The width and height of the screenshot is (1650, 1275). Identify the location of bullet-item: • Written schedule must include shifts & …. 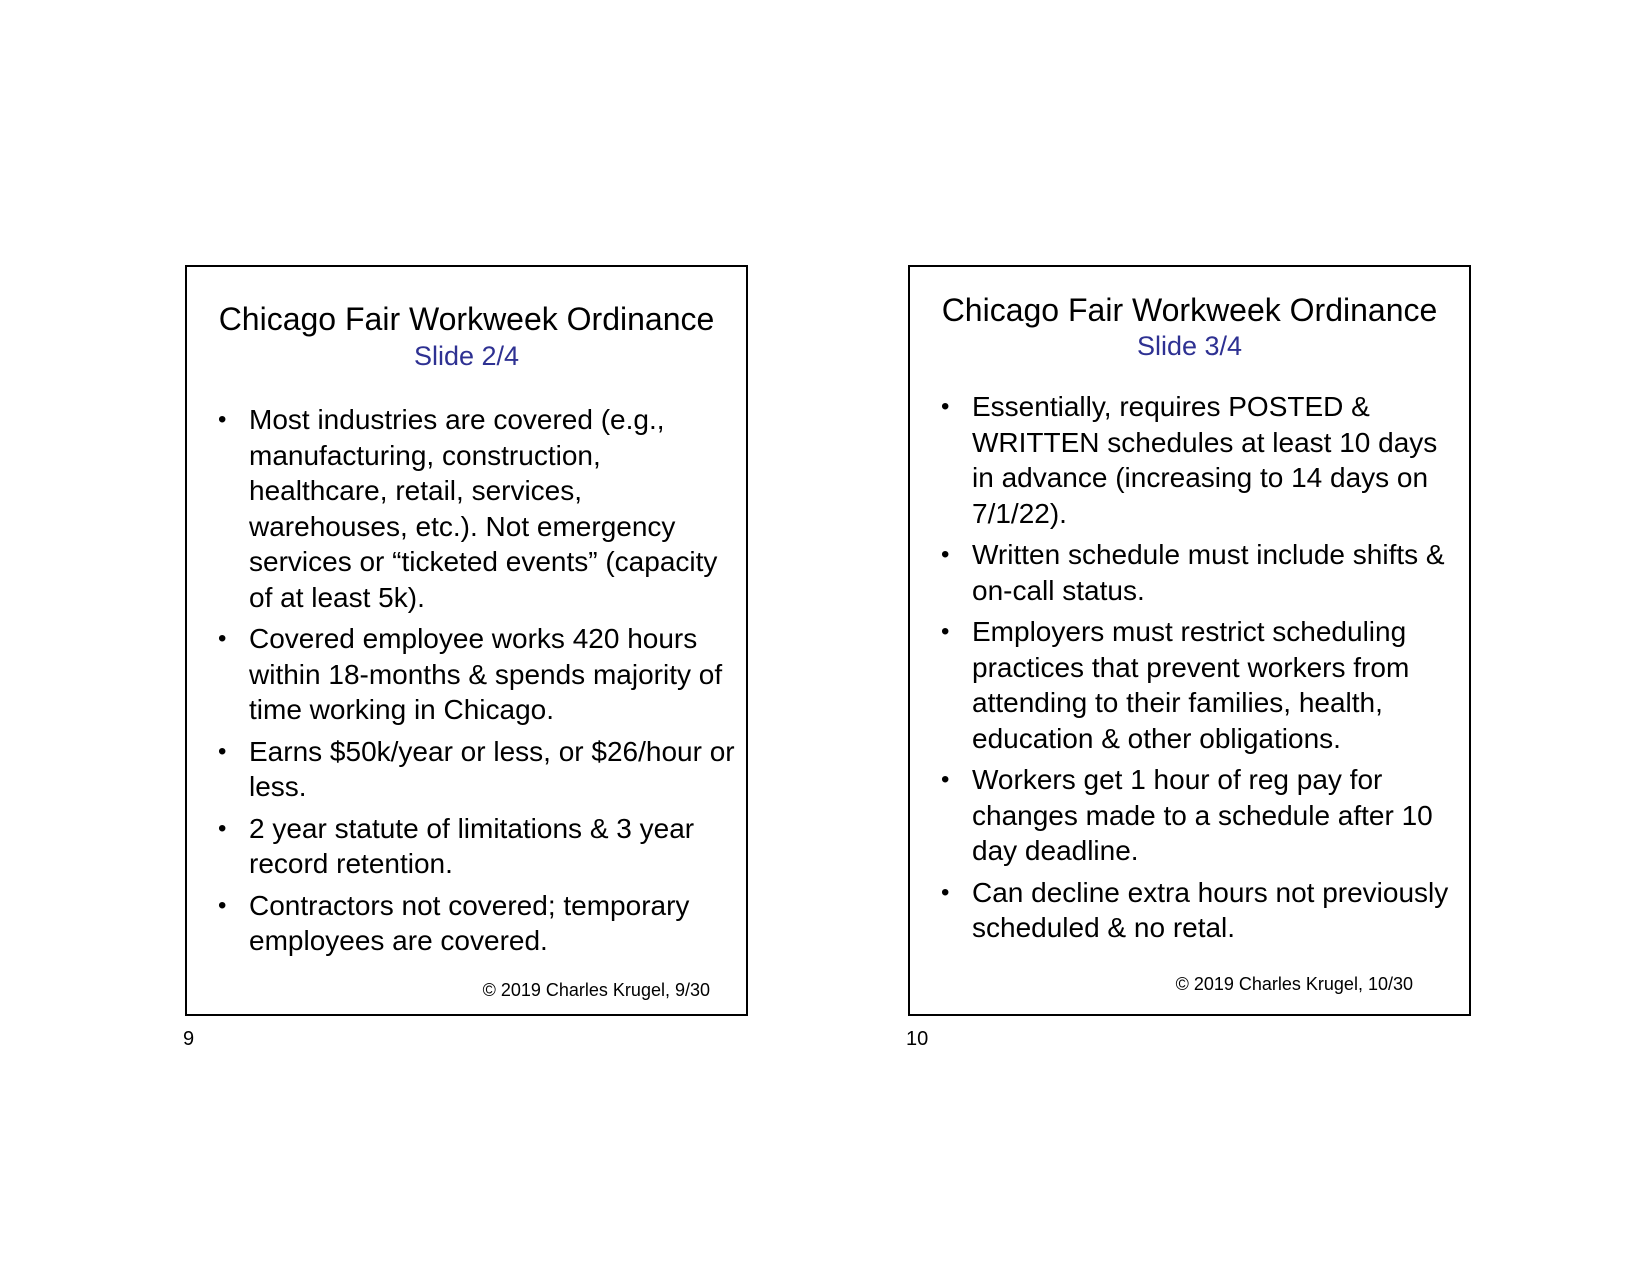
(1201, 572).